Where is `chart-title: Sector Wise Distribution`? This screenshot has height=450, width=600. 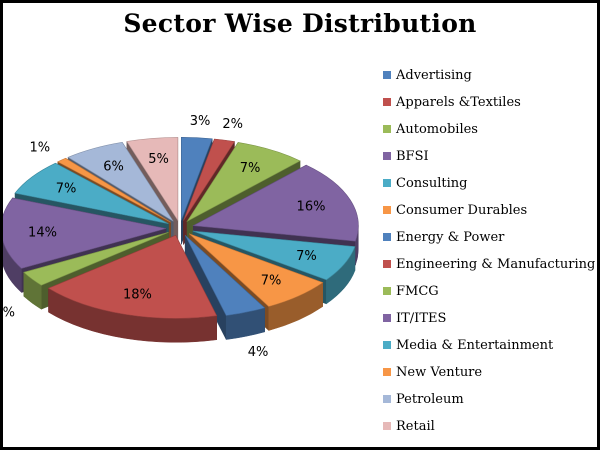 chart-title: Sector Wise Distribution is located at coordinates (300, 23).